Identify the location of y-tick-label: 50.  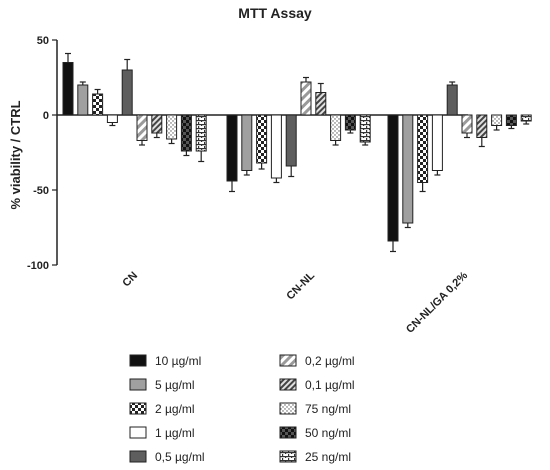
(43, 41).